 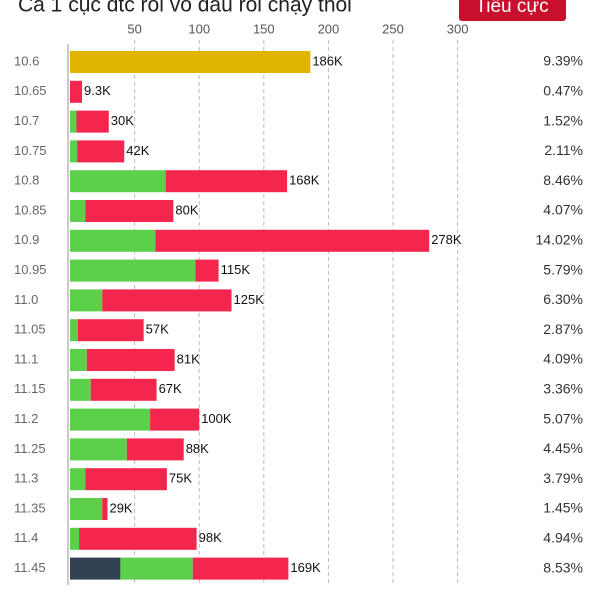 I want to click on category-label: 11.15, so click(x=30, y=388).